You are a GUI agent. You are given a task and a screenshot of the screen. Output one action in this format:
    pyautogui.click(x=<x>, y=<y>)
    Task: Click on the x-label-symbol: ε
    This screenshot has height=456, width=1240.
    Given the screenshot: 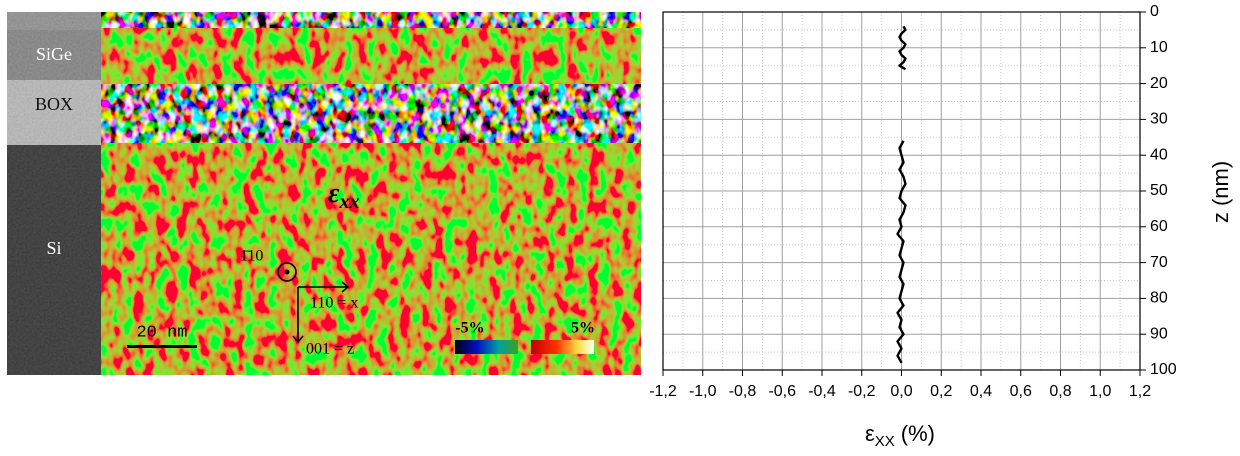 What is the action you would take?
    pyautogui.click(x=870, y=433)
    